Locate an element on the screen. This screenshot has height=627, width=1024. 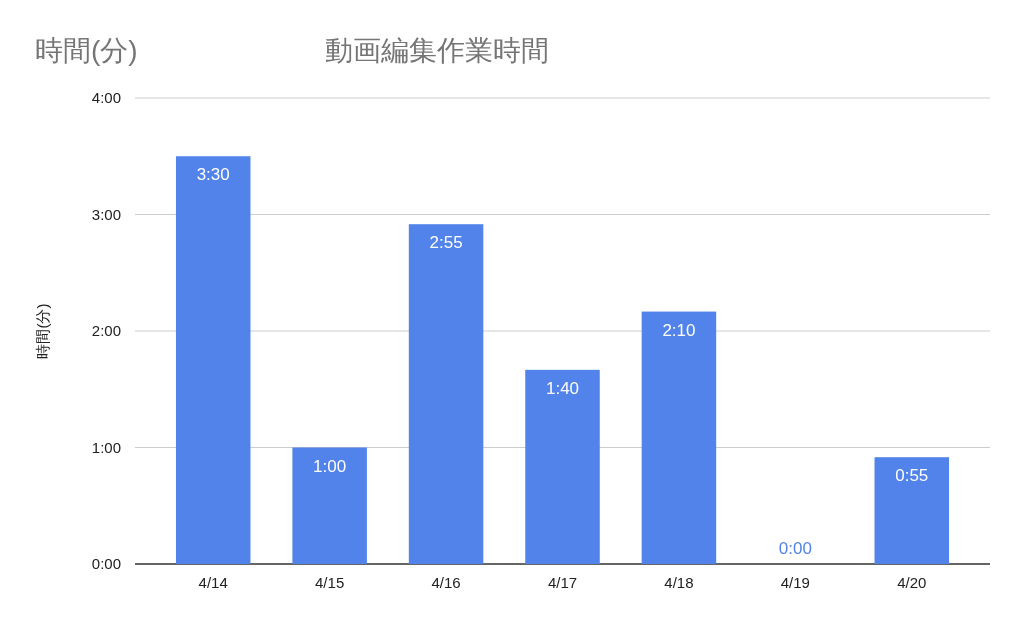
x-tick-label: 4/17 is located at coordinates (562, 582).